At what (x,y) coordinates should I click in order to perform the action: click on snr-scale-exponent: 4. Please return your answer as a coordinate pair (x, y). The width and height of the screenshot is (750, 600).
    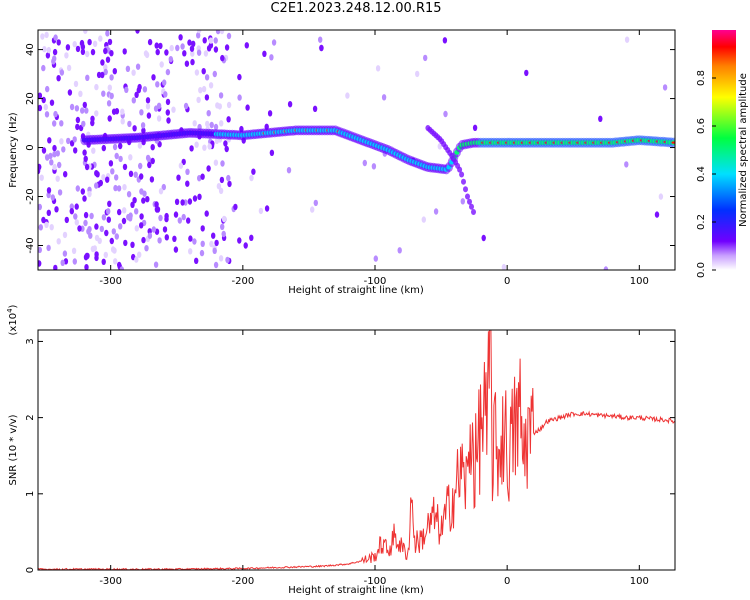
    Looking at the image, I should click on (10, 310).